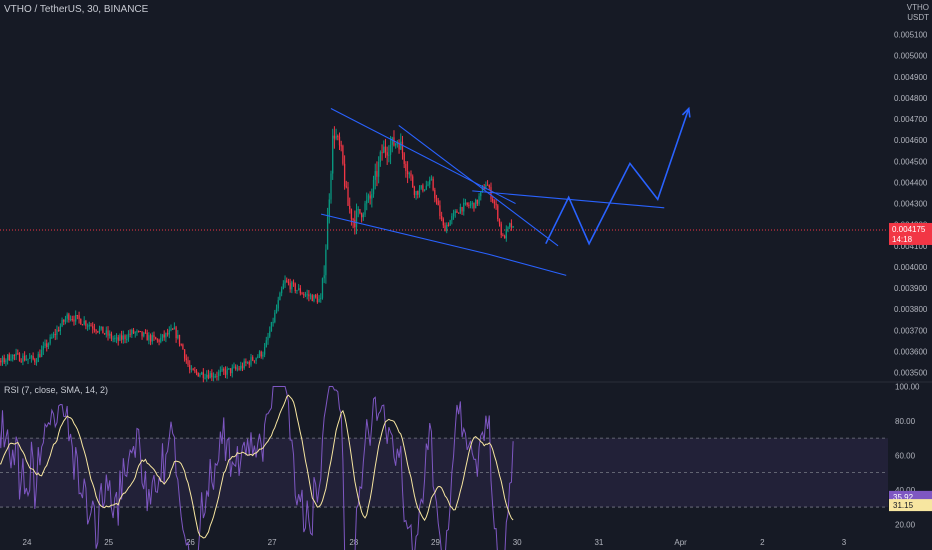 The height and width of the screenshot is (550, 932). Describe the element at coordinates (56, 390) in the screenshot. I see `rsi-title: RSI (7, close, SMA, 14, 2)` at that location.